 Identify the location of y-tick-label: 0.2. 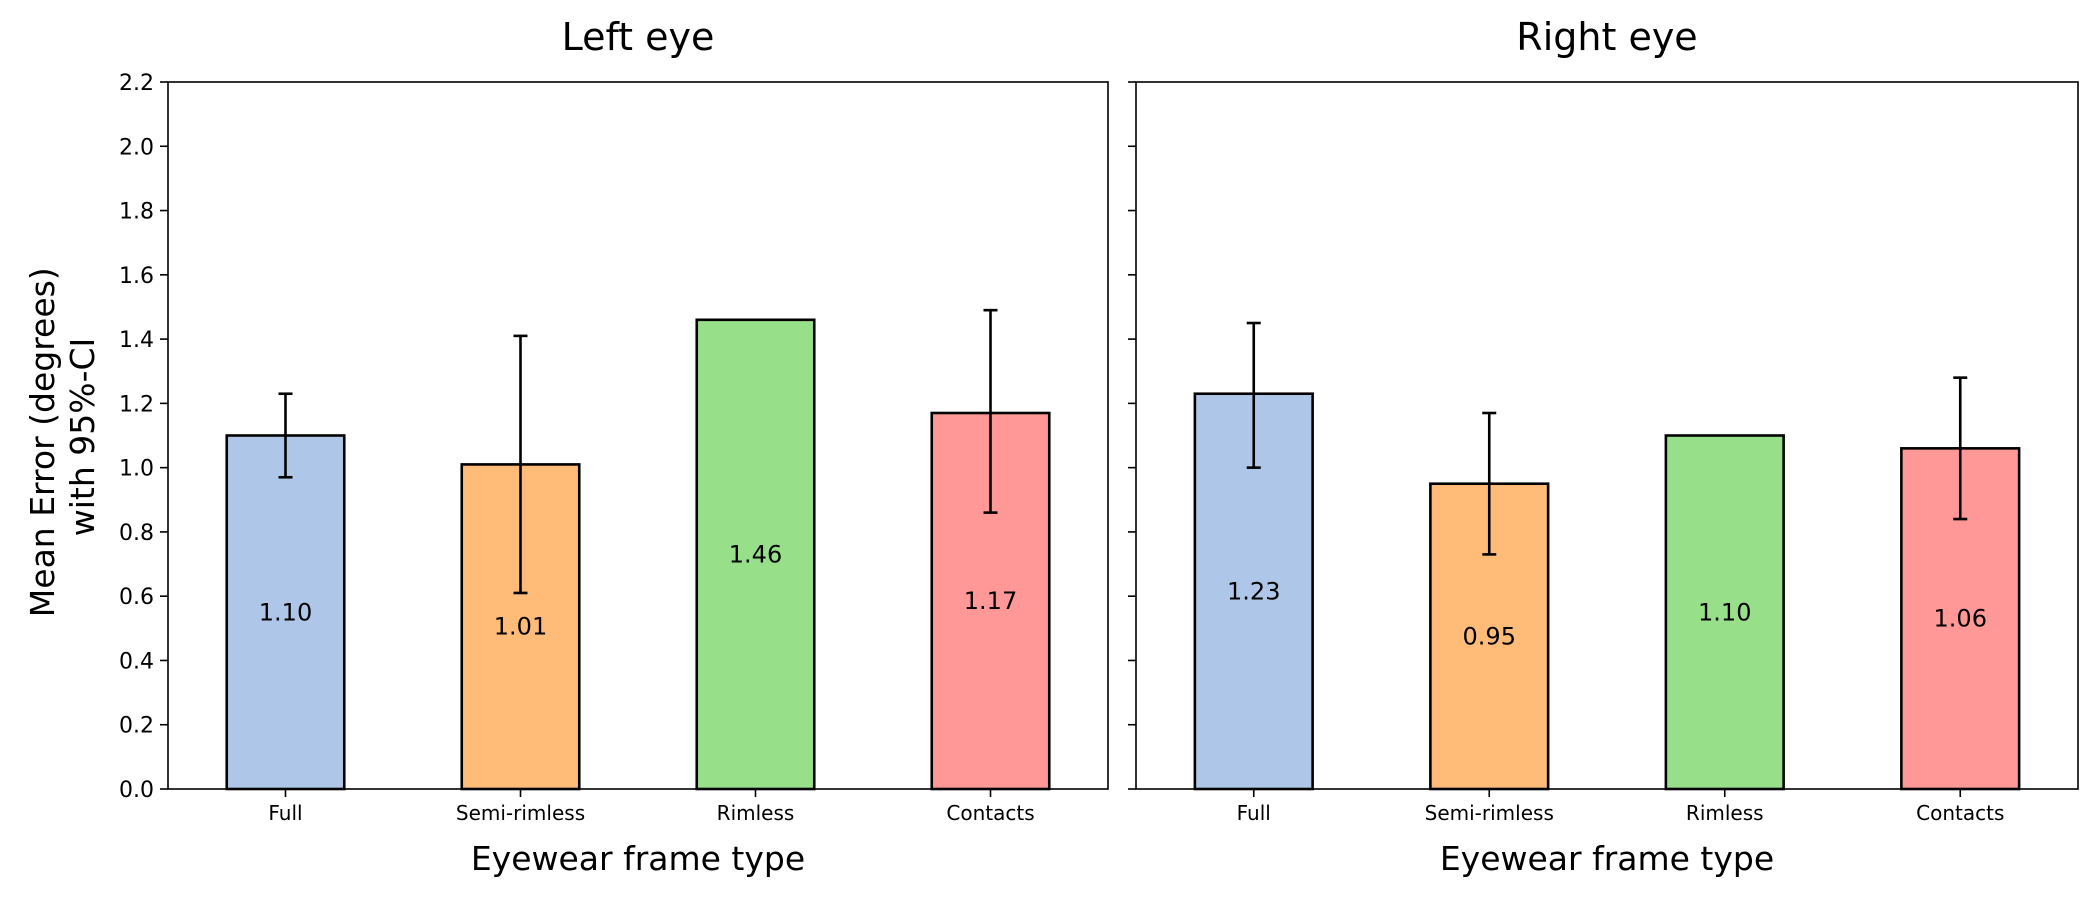
(136, 726).